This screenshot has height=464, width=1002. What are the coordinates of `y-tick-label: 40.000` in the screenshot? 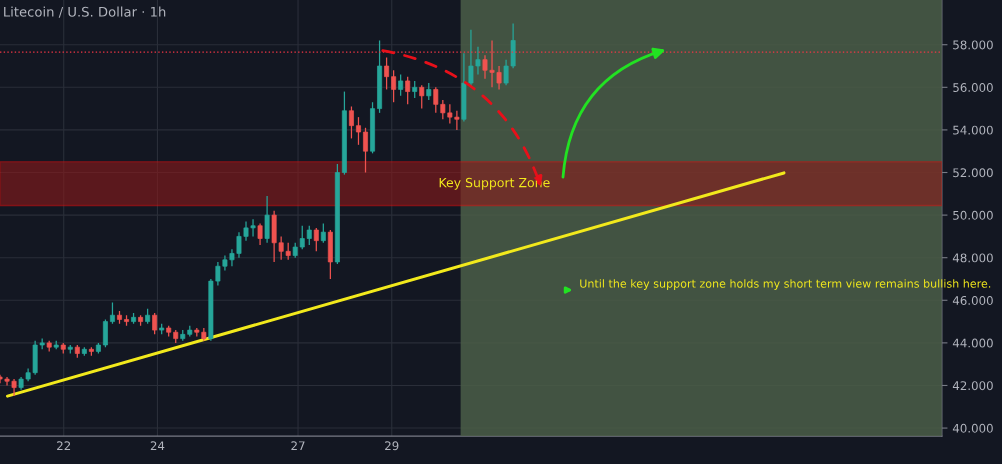 It's located at (972, 428).